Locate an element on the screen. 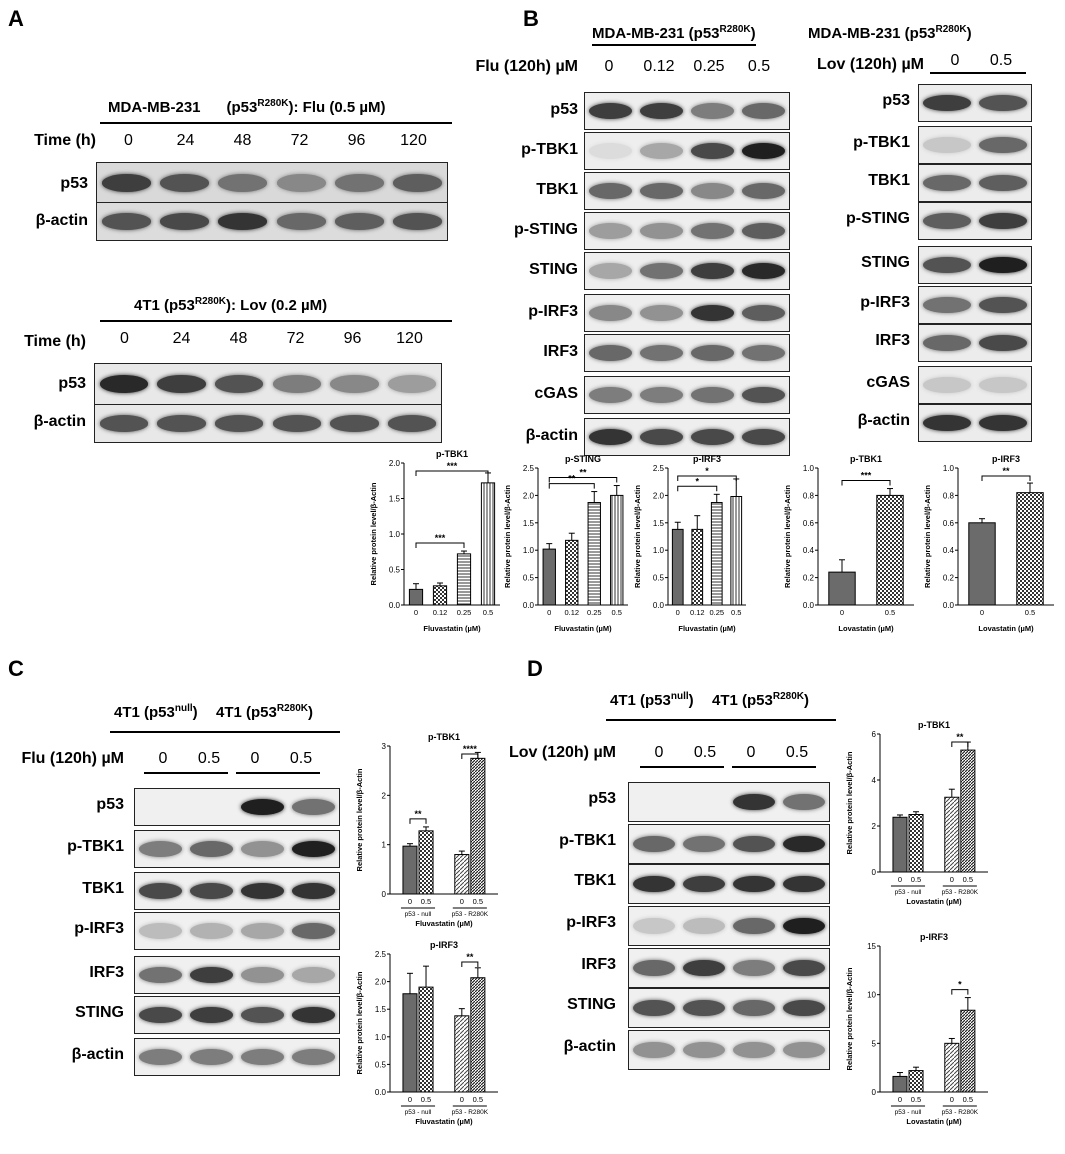  b-left-dose: 0.5 is located at coordinates (759, 66).